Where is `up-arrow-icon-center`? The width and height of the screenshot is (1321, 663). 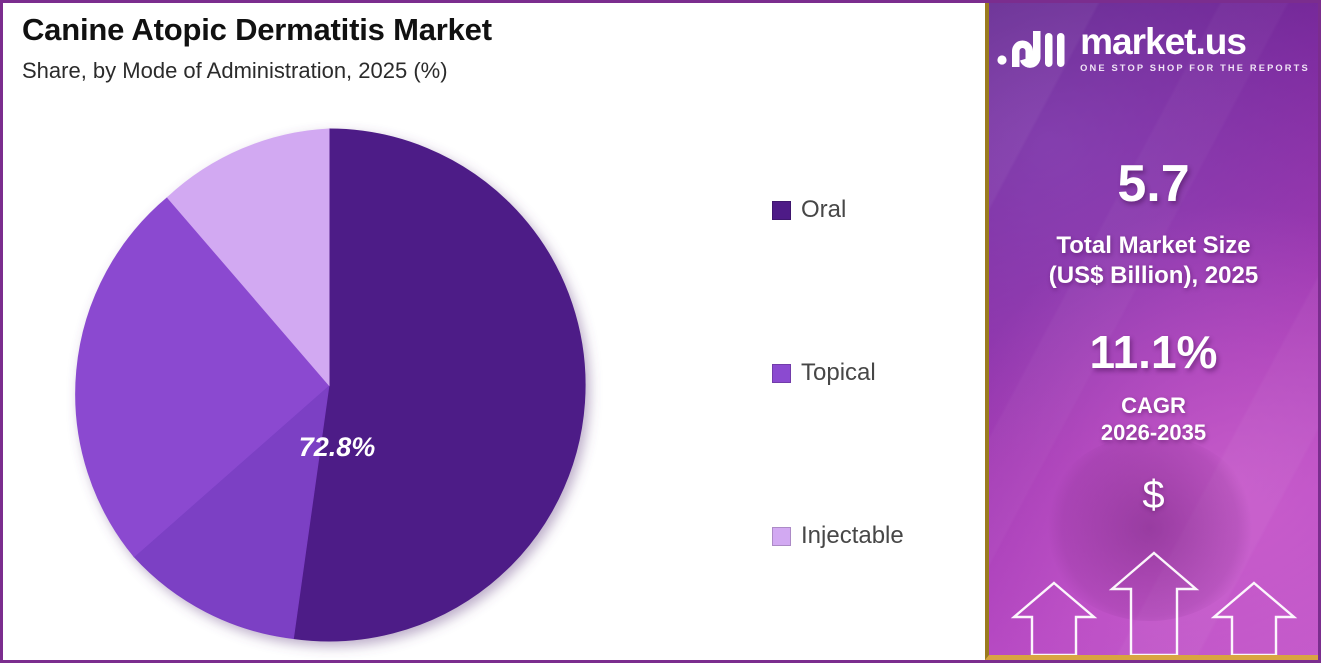
up-arrow-icon-center is located at coordinates (1153, 603).